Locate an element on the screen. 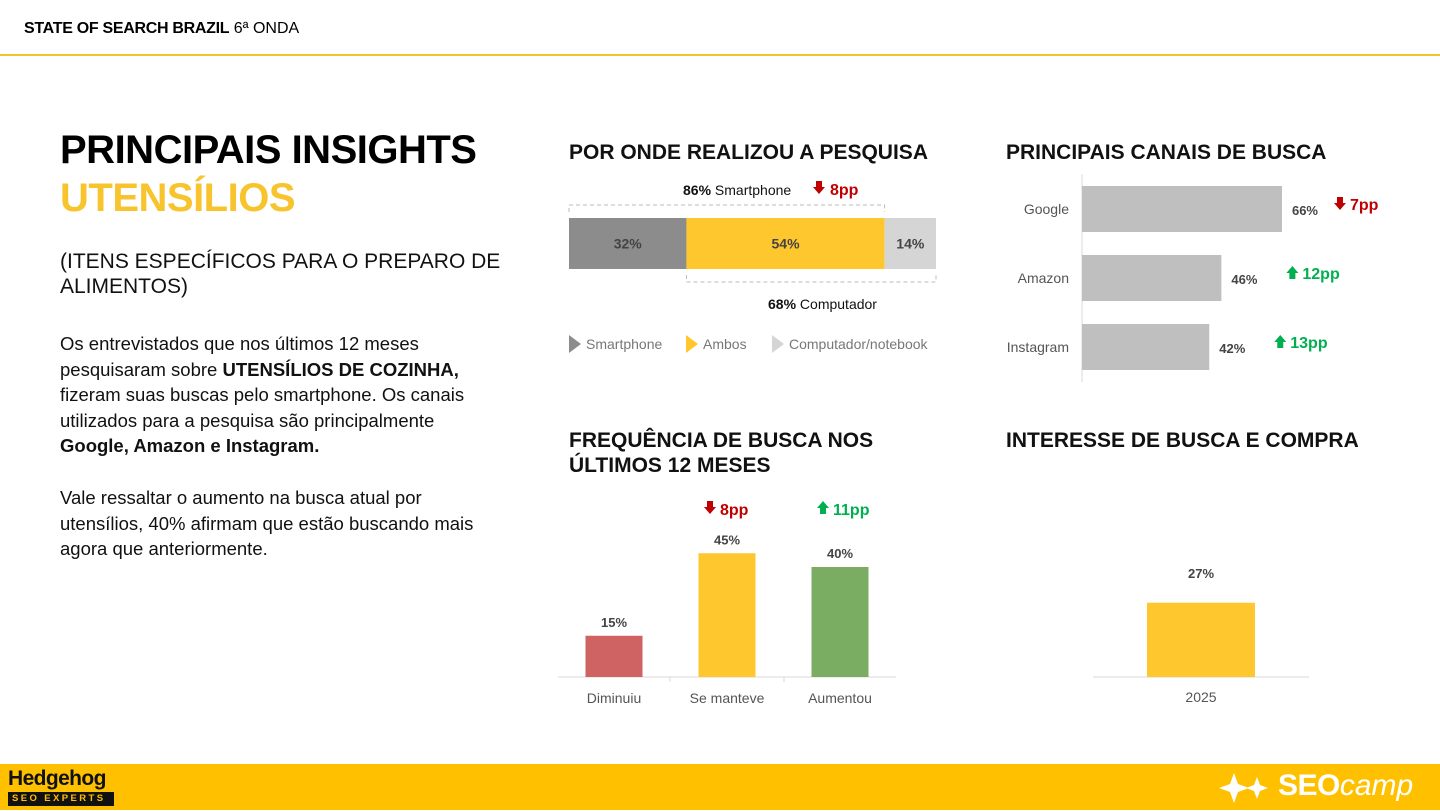 The height and width of the screenshot is (811, 1440). interest-bar-chart: 27% 2025 is located at coordinates (1201, 635).